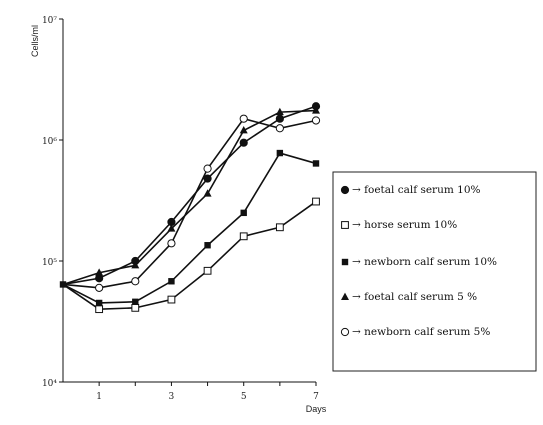 This screenshot has height=425, width=543. I want to click on legend-label: → newborn calf serum 5%, so click(421, 332).